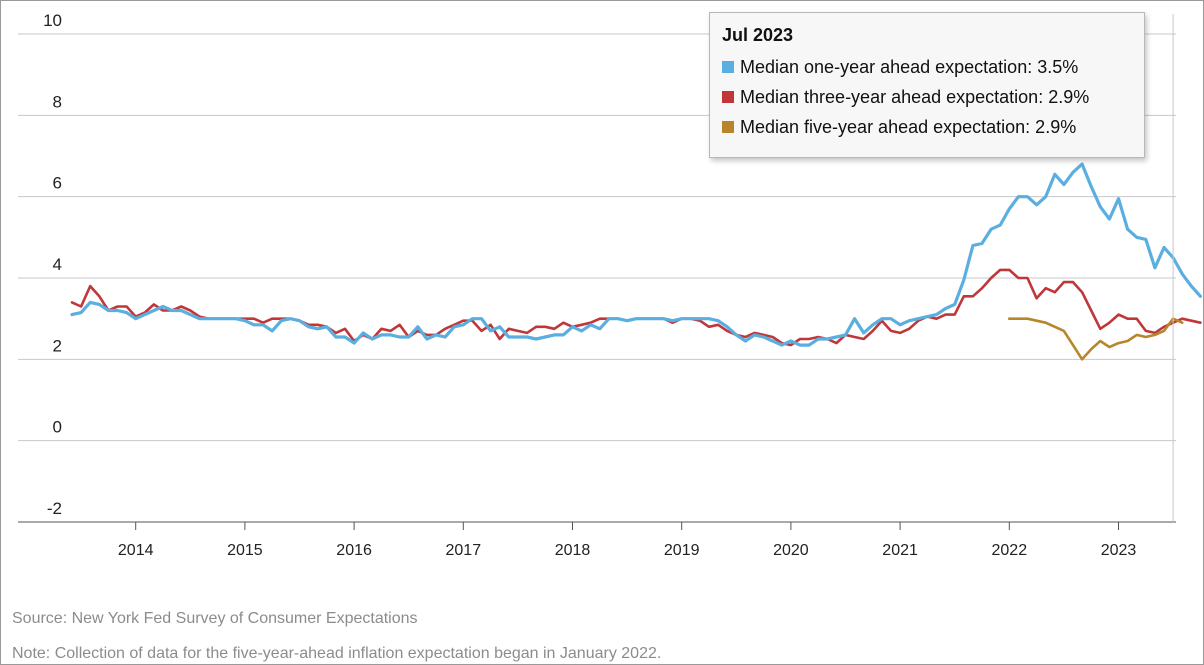 Image resolution: width=1204 pixels, height=665 pixels. What do you see at coordinates (791, 550) in the screenshot?
I see `x-tick-label: 2020` at bounding box center [791, 550].